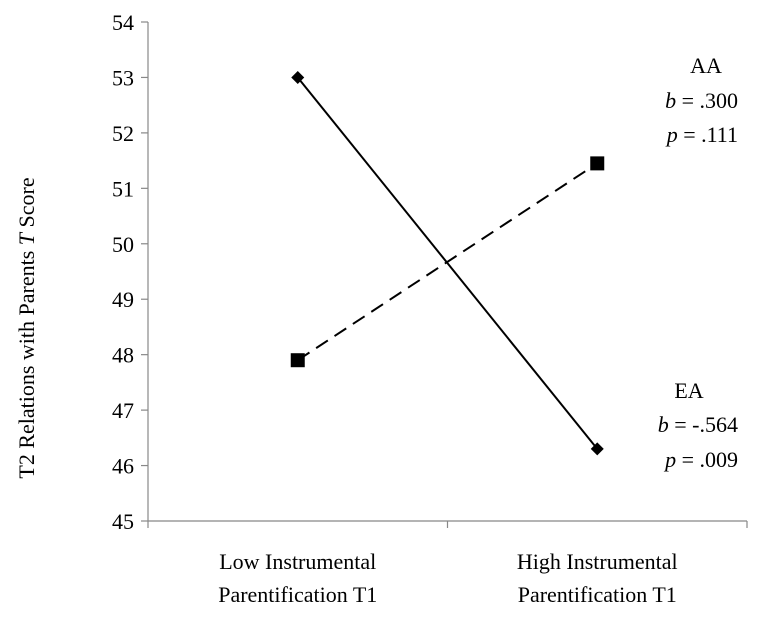 This screenshot has width=764, height=619. Describe the element at coordinates (123, 188) in the screenshot. I see `y-tick-label: 51` at that location.